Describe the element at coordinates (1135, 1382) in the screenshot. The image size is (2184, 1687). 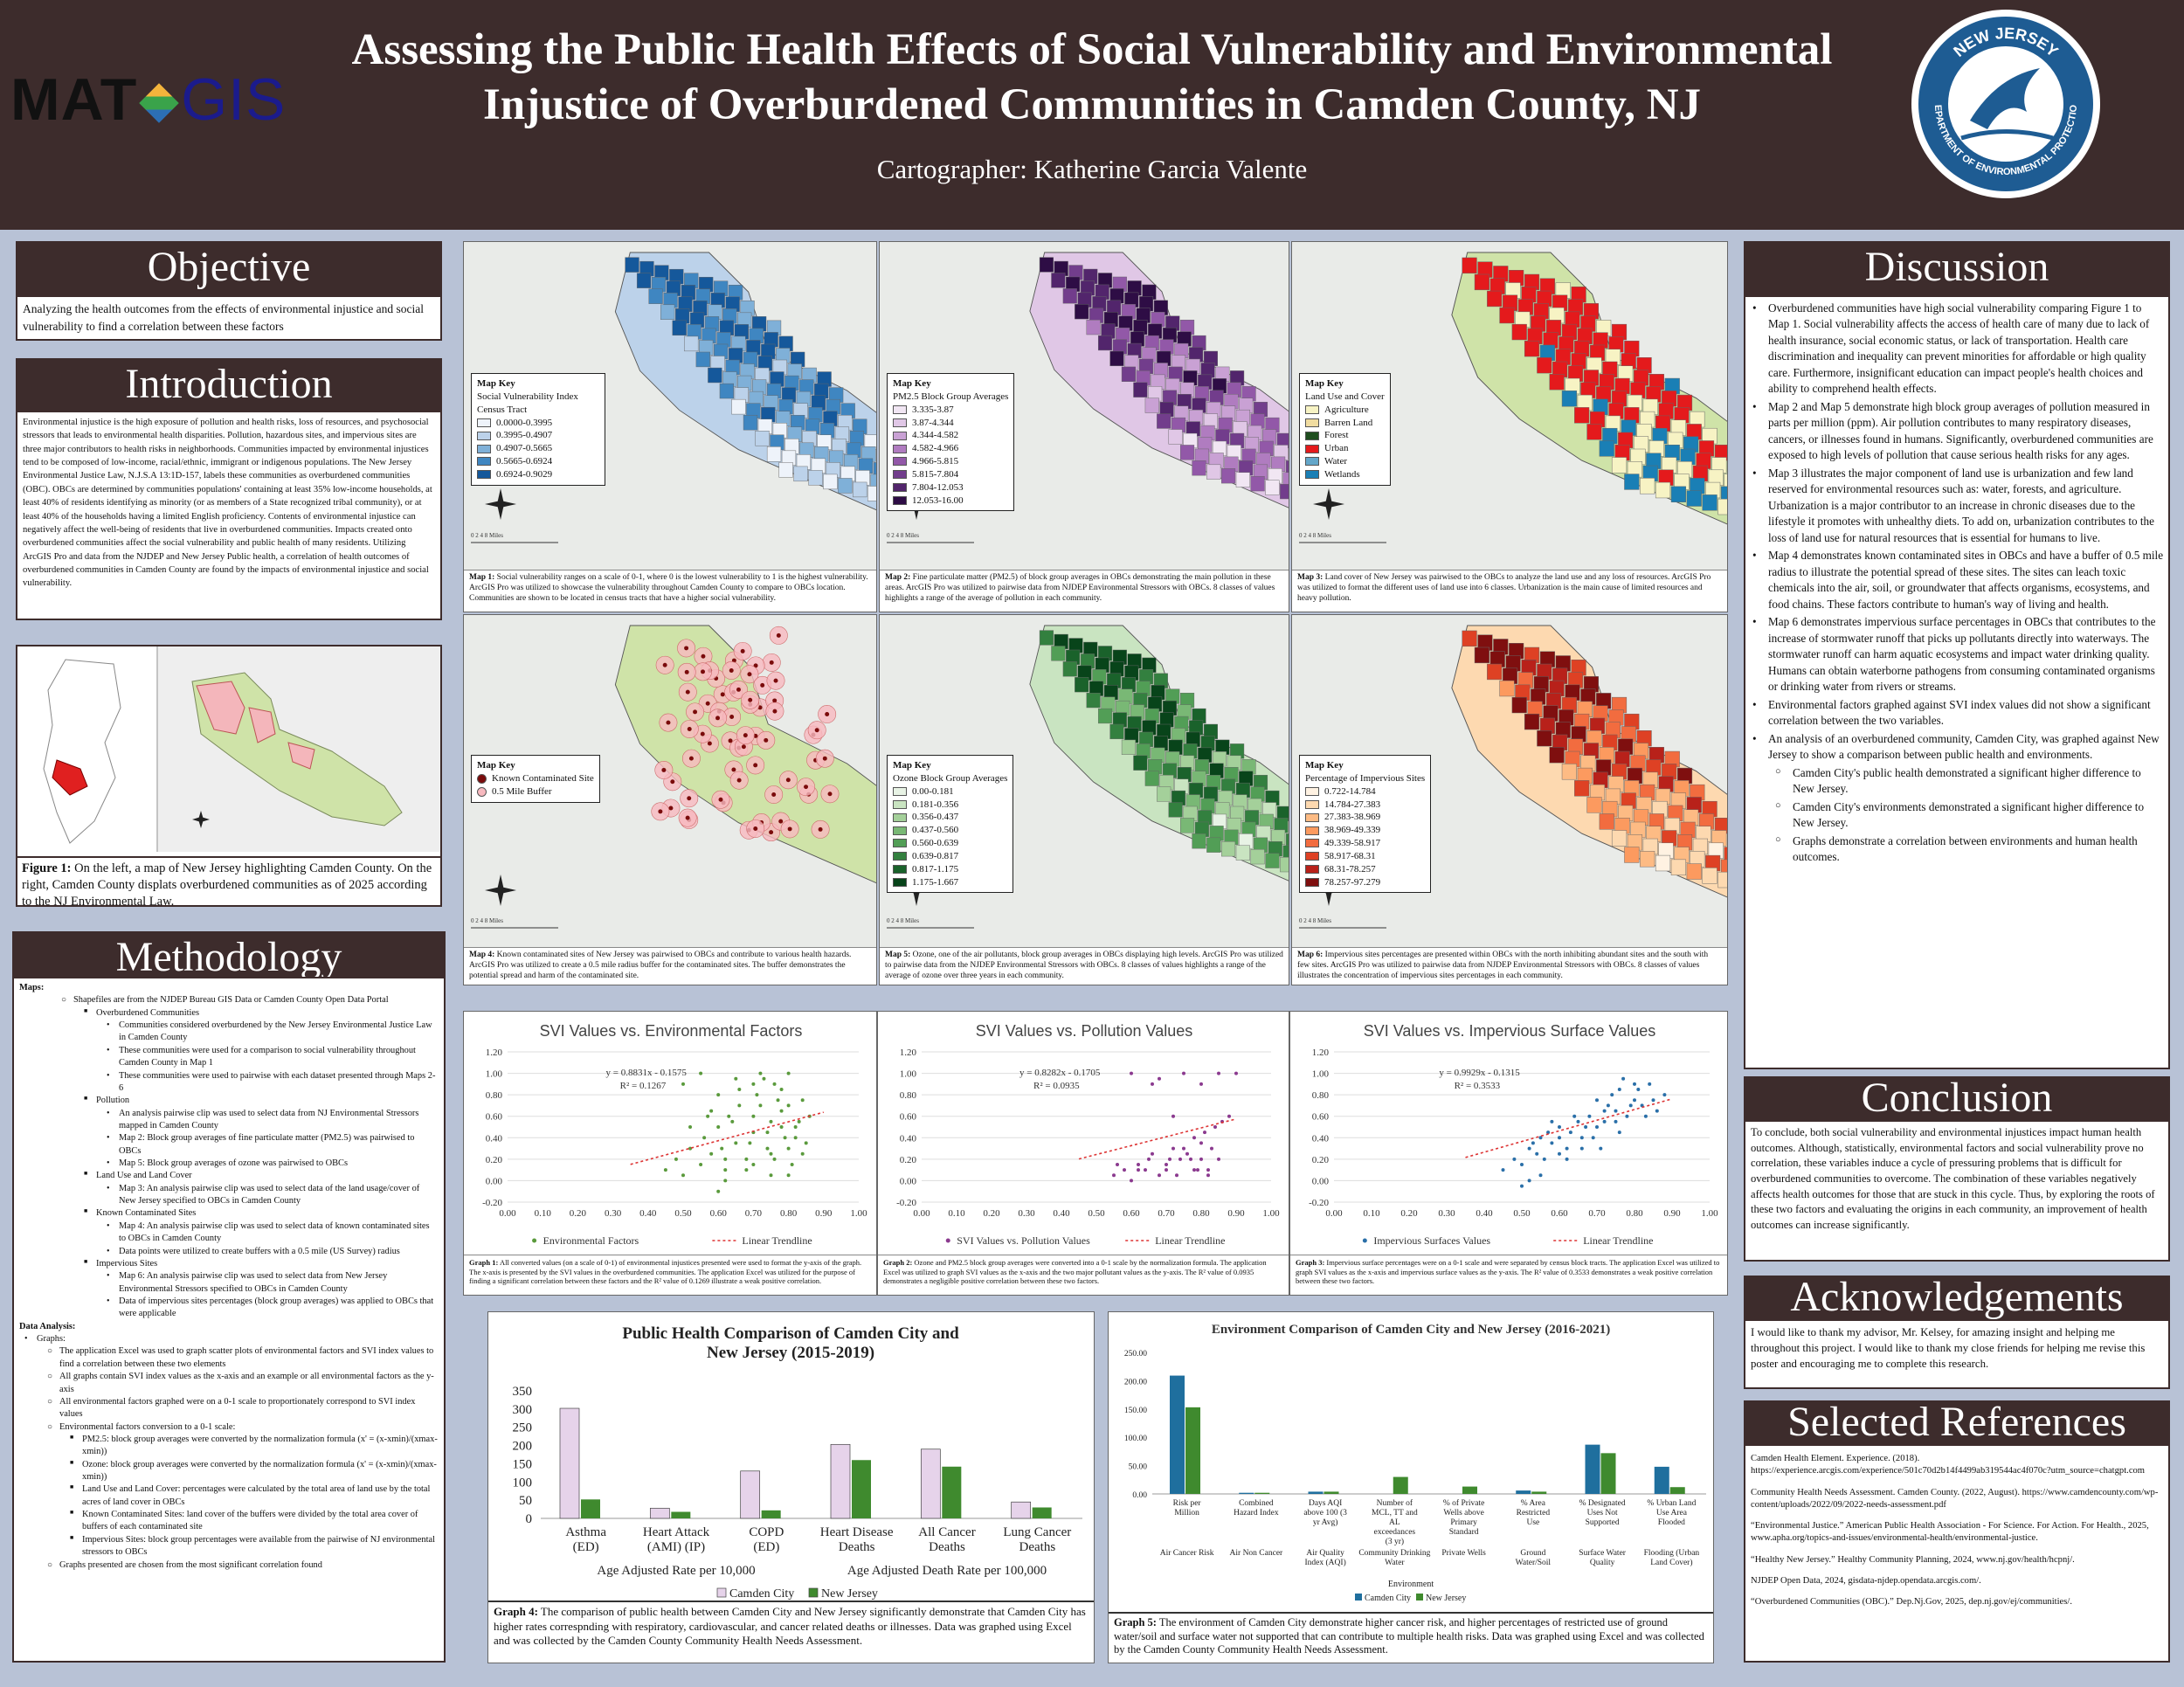
I see `y-tick-label: 200.00` at that location.